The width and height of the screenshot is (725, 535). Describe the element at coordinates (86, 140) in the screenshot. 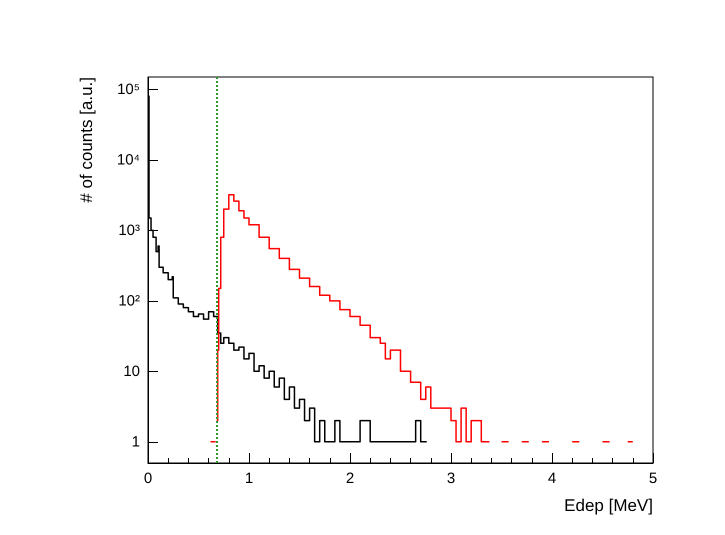

I see `y-axis-title: # of counts [a.u.]` at that location.